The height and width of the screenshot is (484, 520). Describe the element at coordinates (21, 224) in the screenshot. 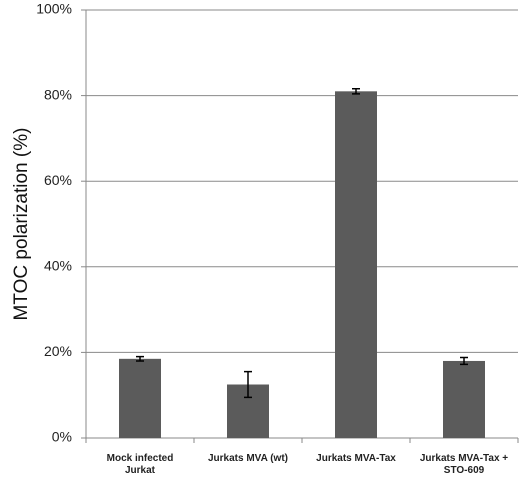

I see `y-axis-label: MTOC polarization (%)` at that location.